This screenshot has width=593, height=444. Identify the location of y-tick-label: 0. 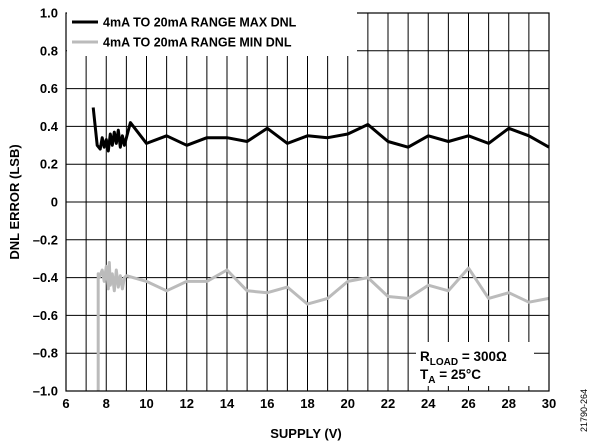
(54, 202).